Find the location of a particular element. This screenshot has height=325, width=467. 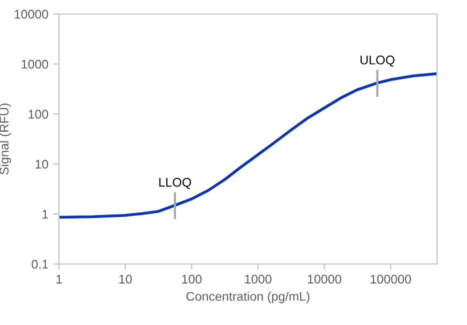

x-tick-label: 1000 is located at coordinates (258, 279).